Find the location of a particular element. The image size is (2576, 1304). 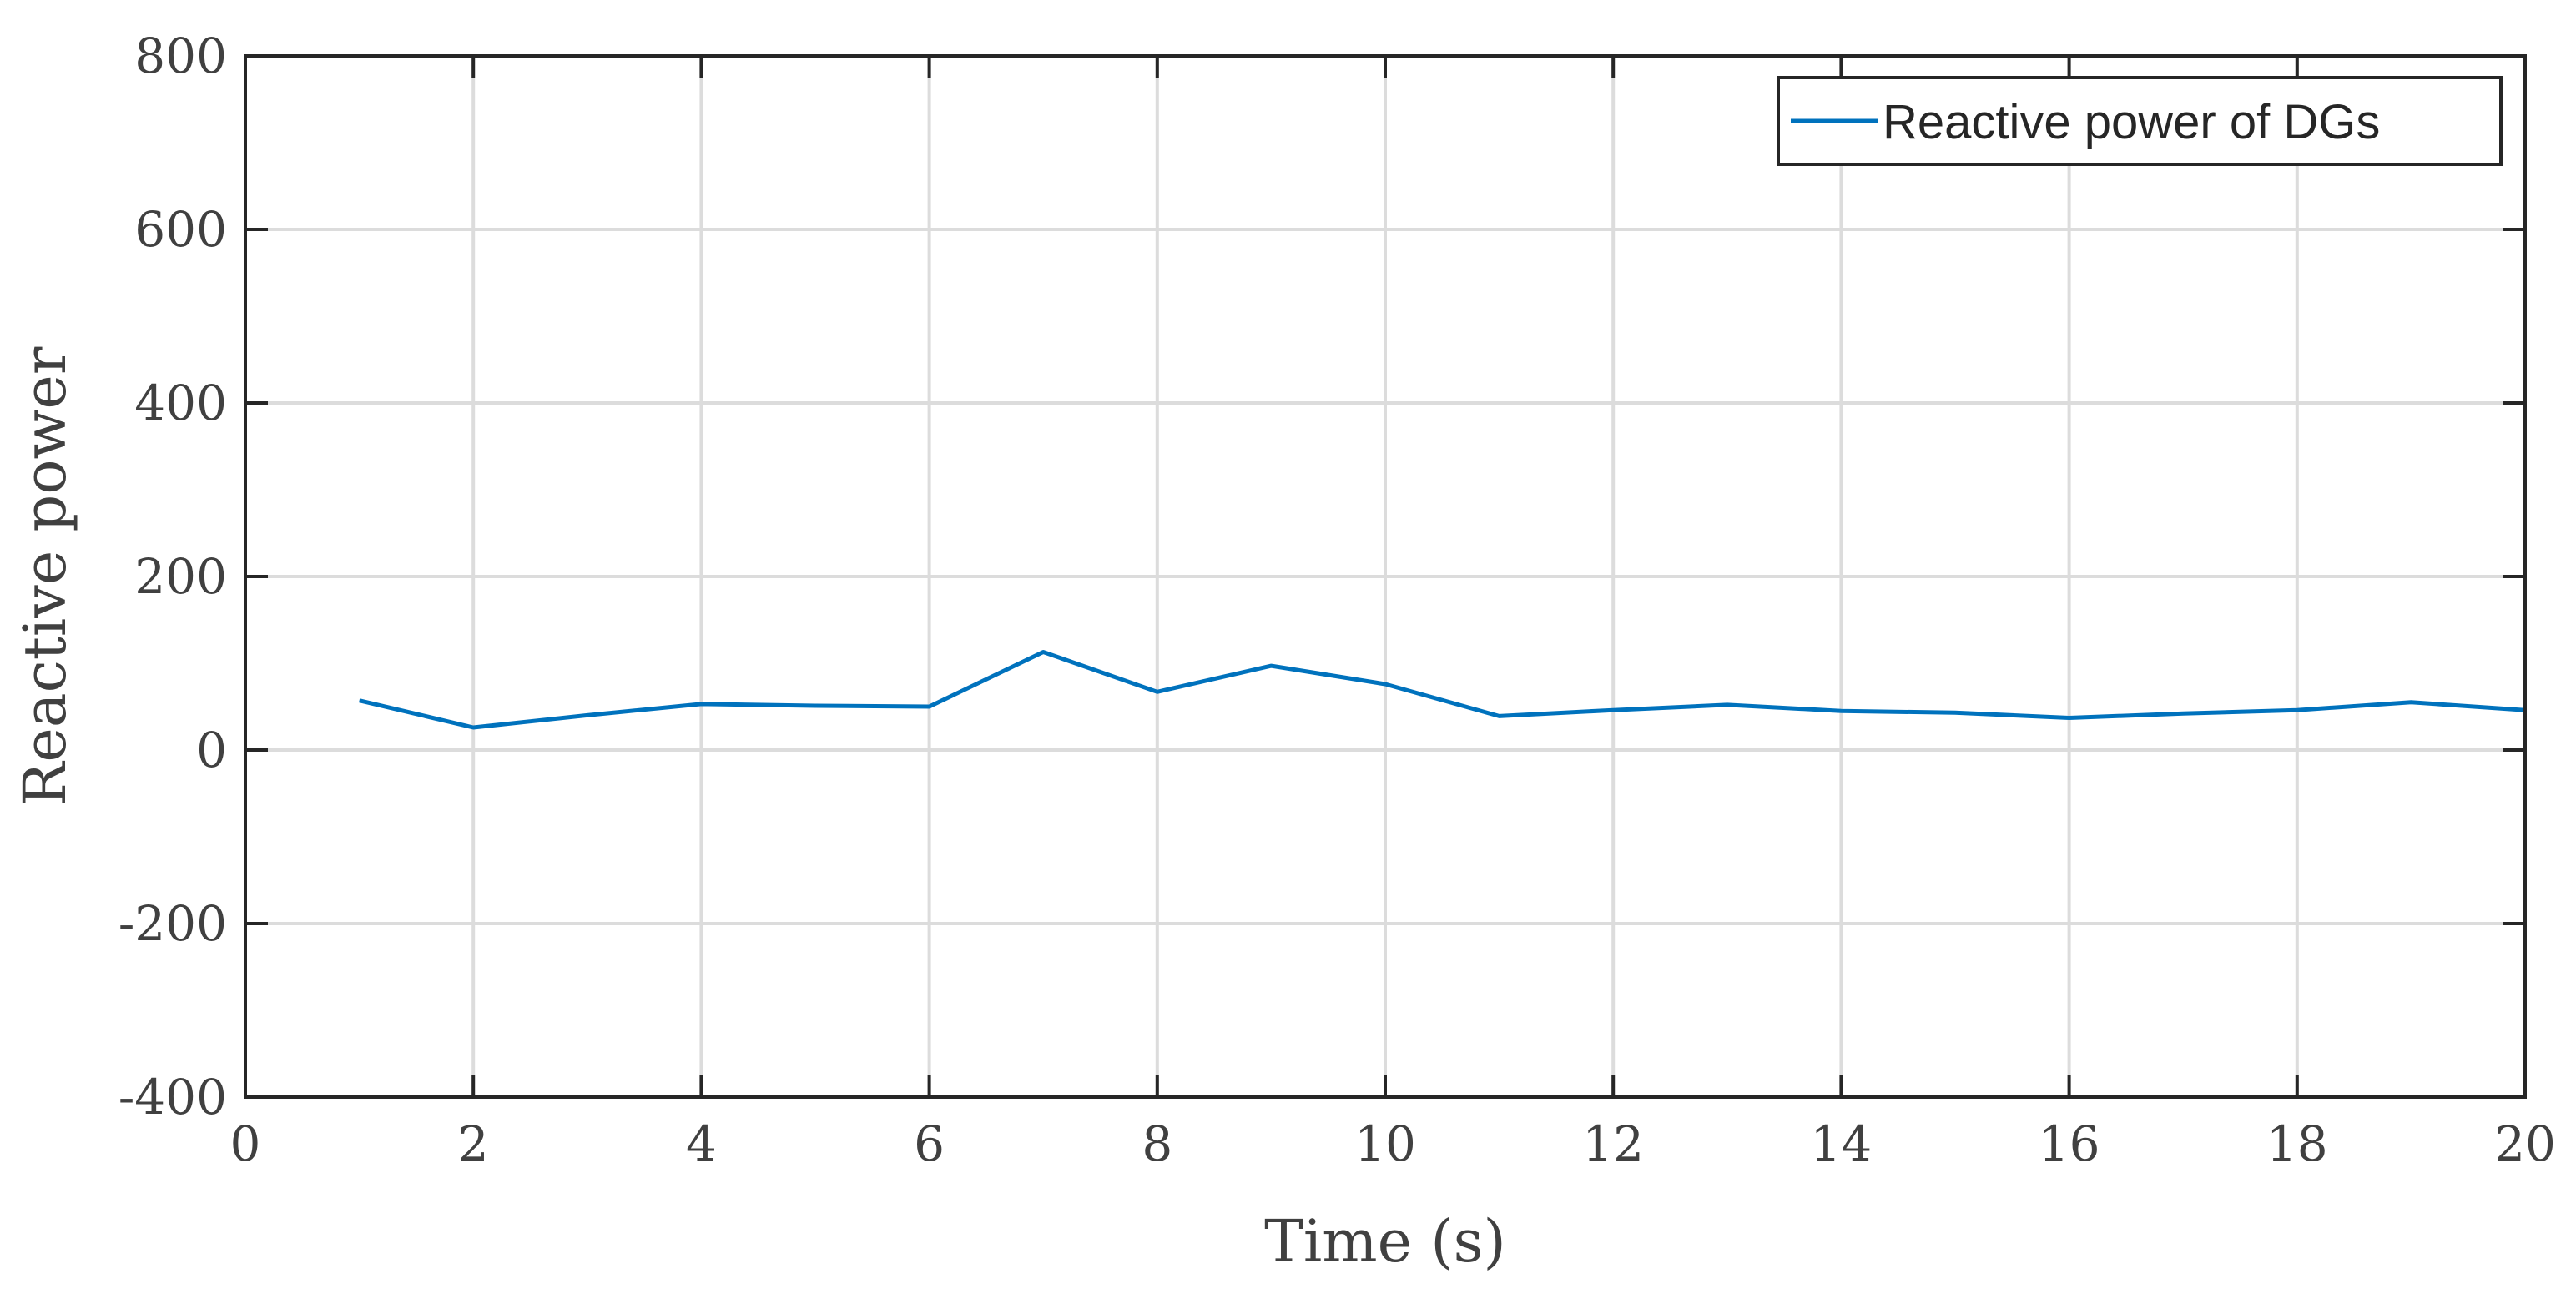

legend-box is located at coordinates (2140, 121).